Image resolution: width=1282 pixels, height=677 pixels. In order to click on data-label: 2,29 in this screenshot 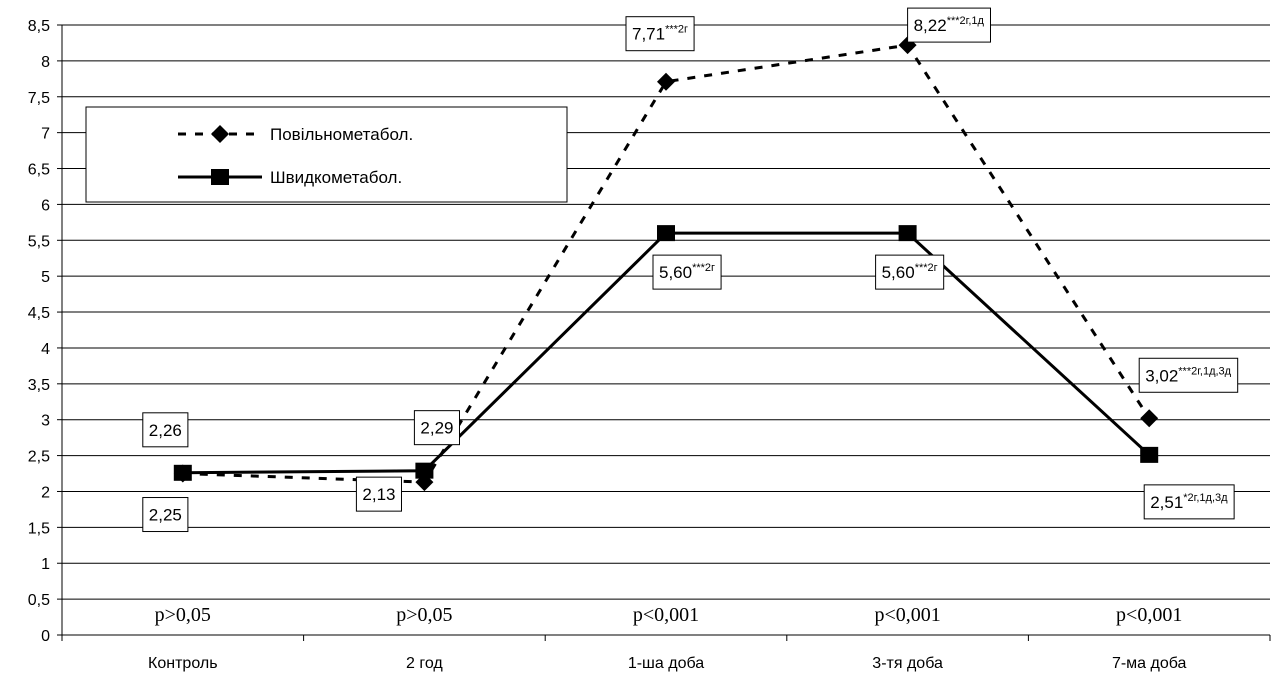, I will do `click(436, 428)`.